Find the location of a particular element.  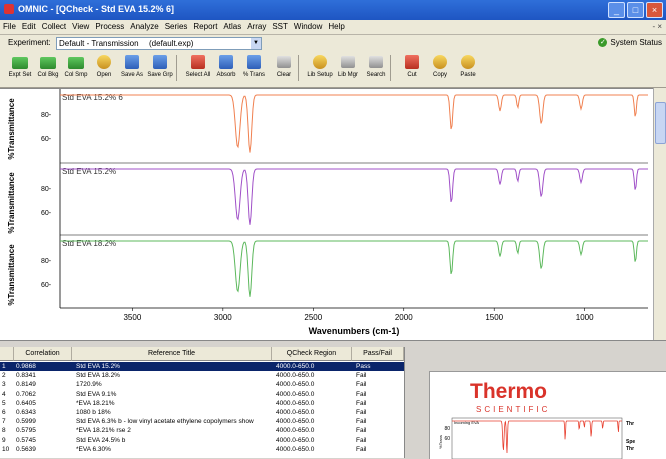

menu-item-atlas: Atlas is located at coordinates (232, 26).